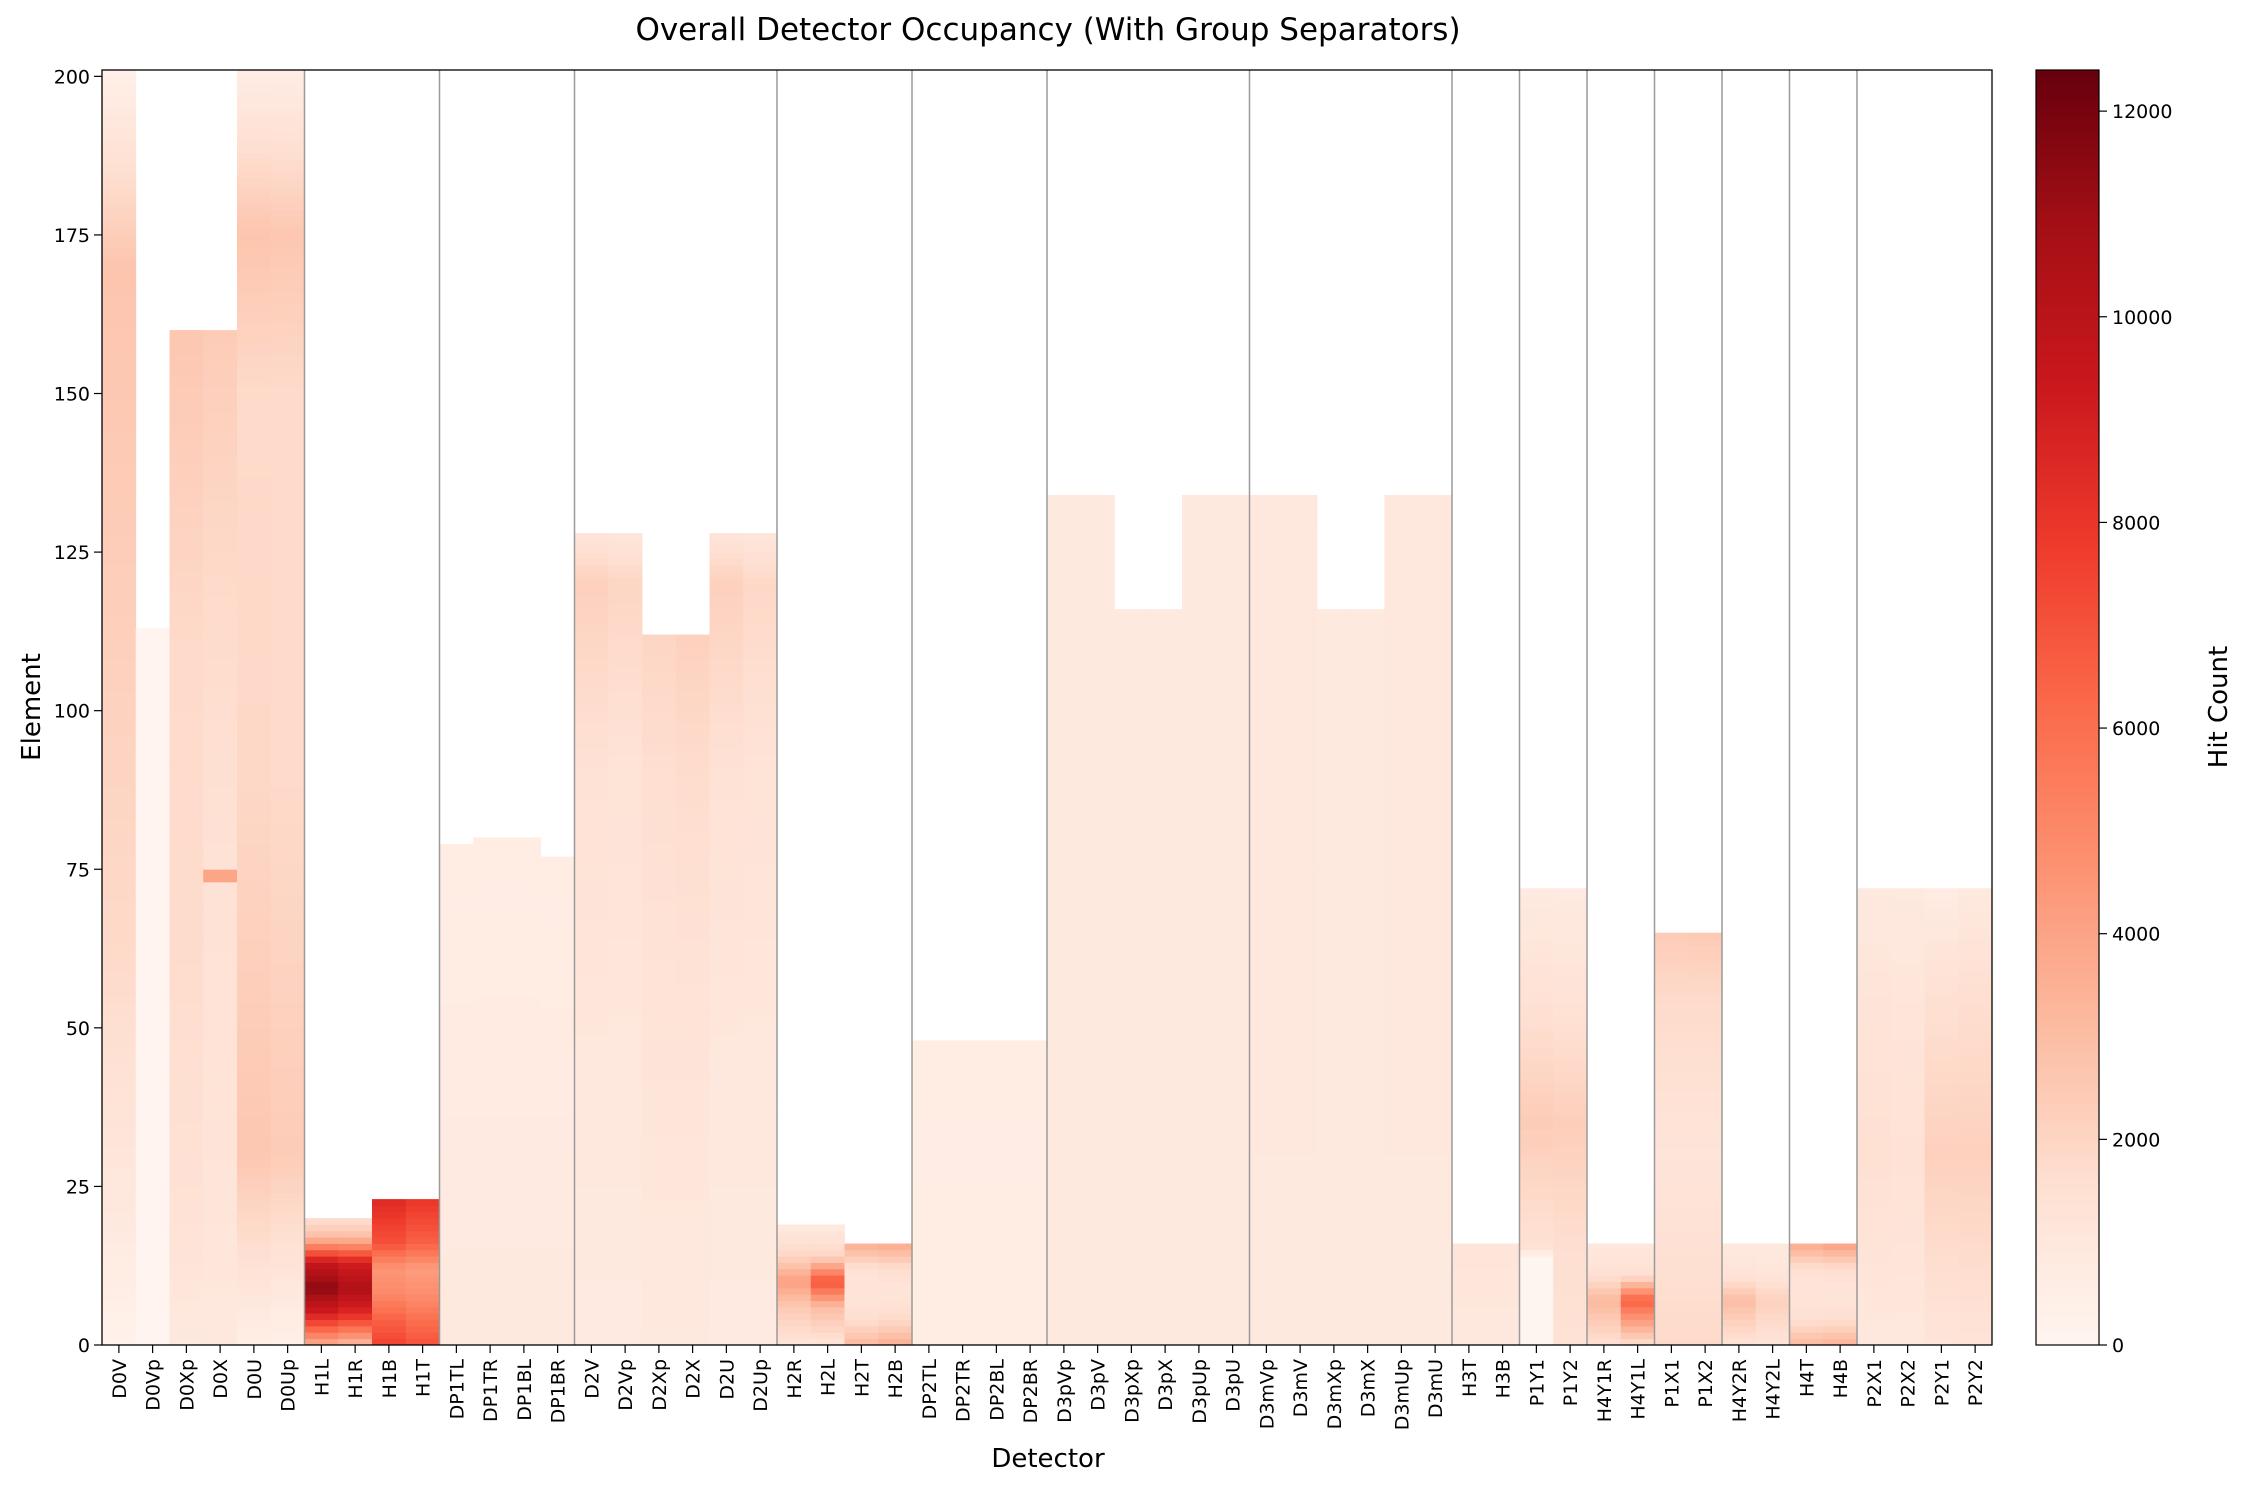  I want to click on x-tick-label: D3mUp, so click(1402, 1394).